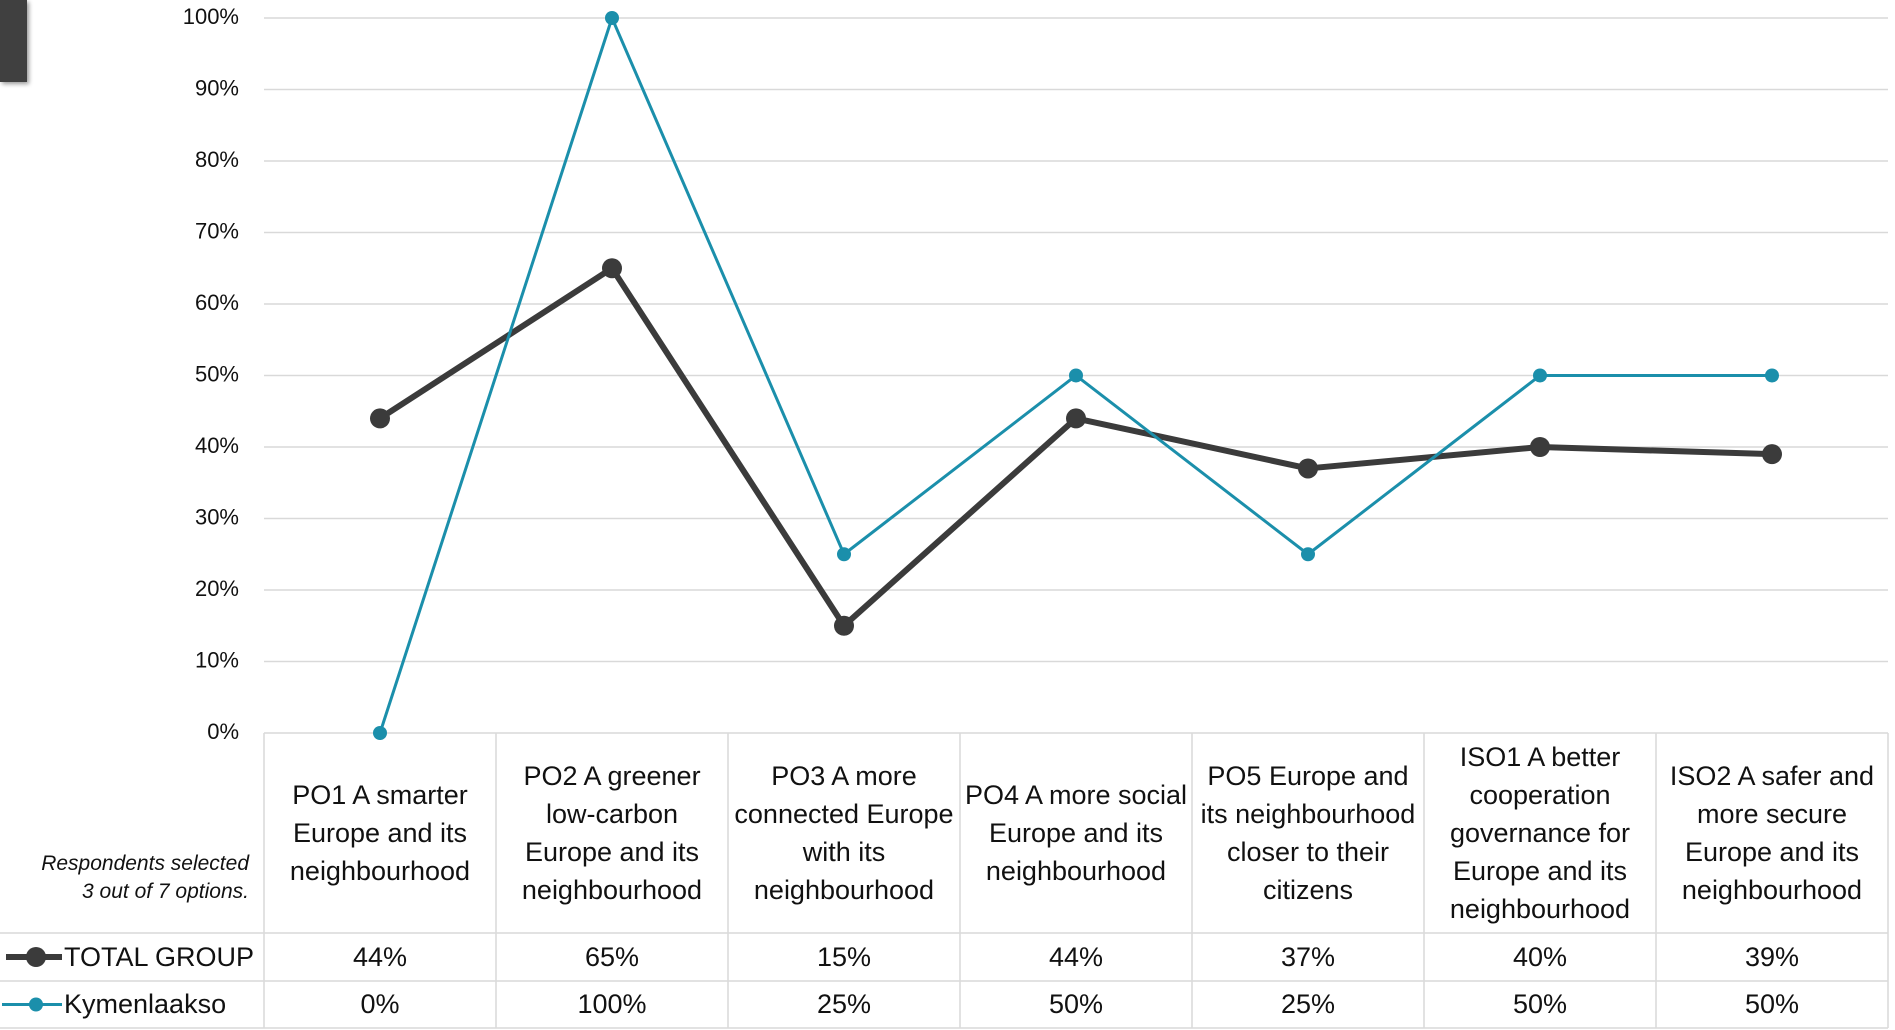  Describe the element at coordinates (217, 230) in the screenshot. I see `y-tick-label: 70%` at that location.